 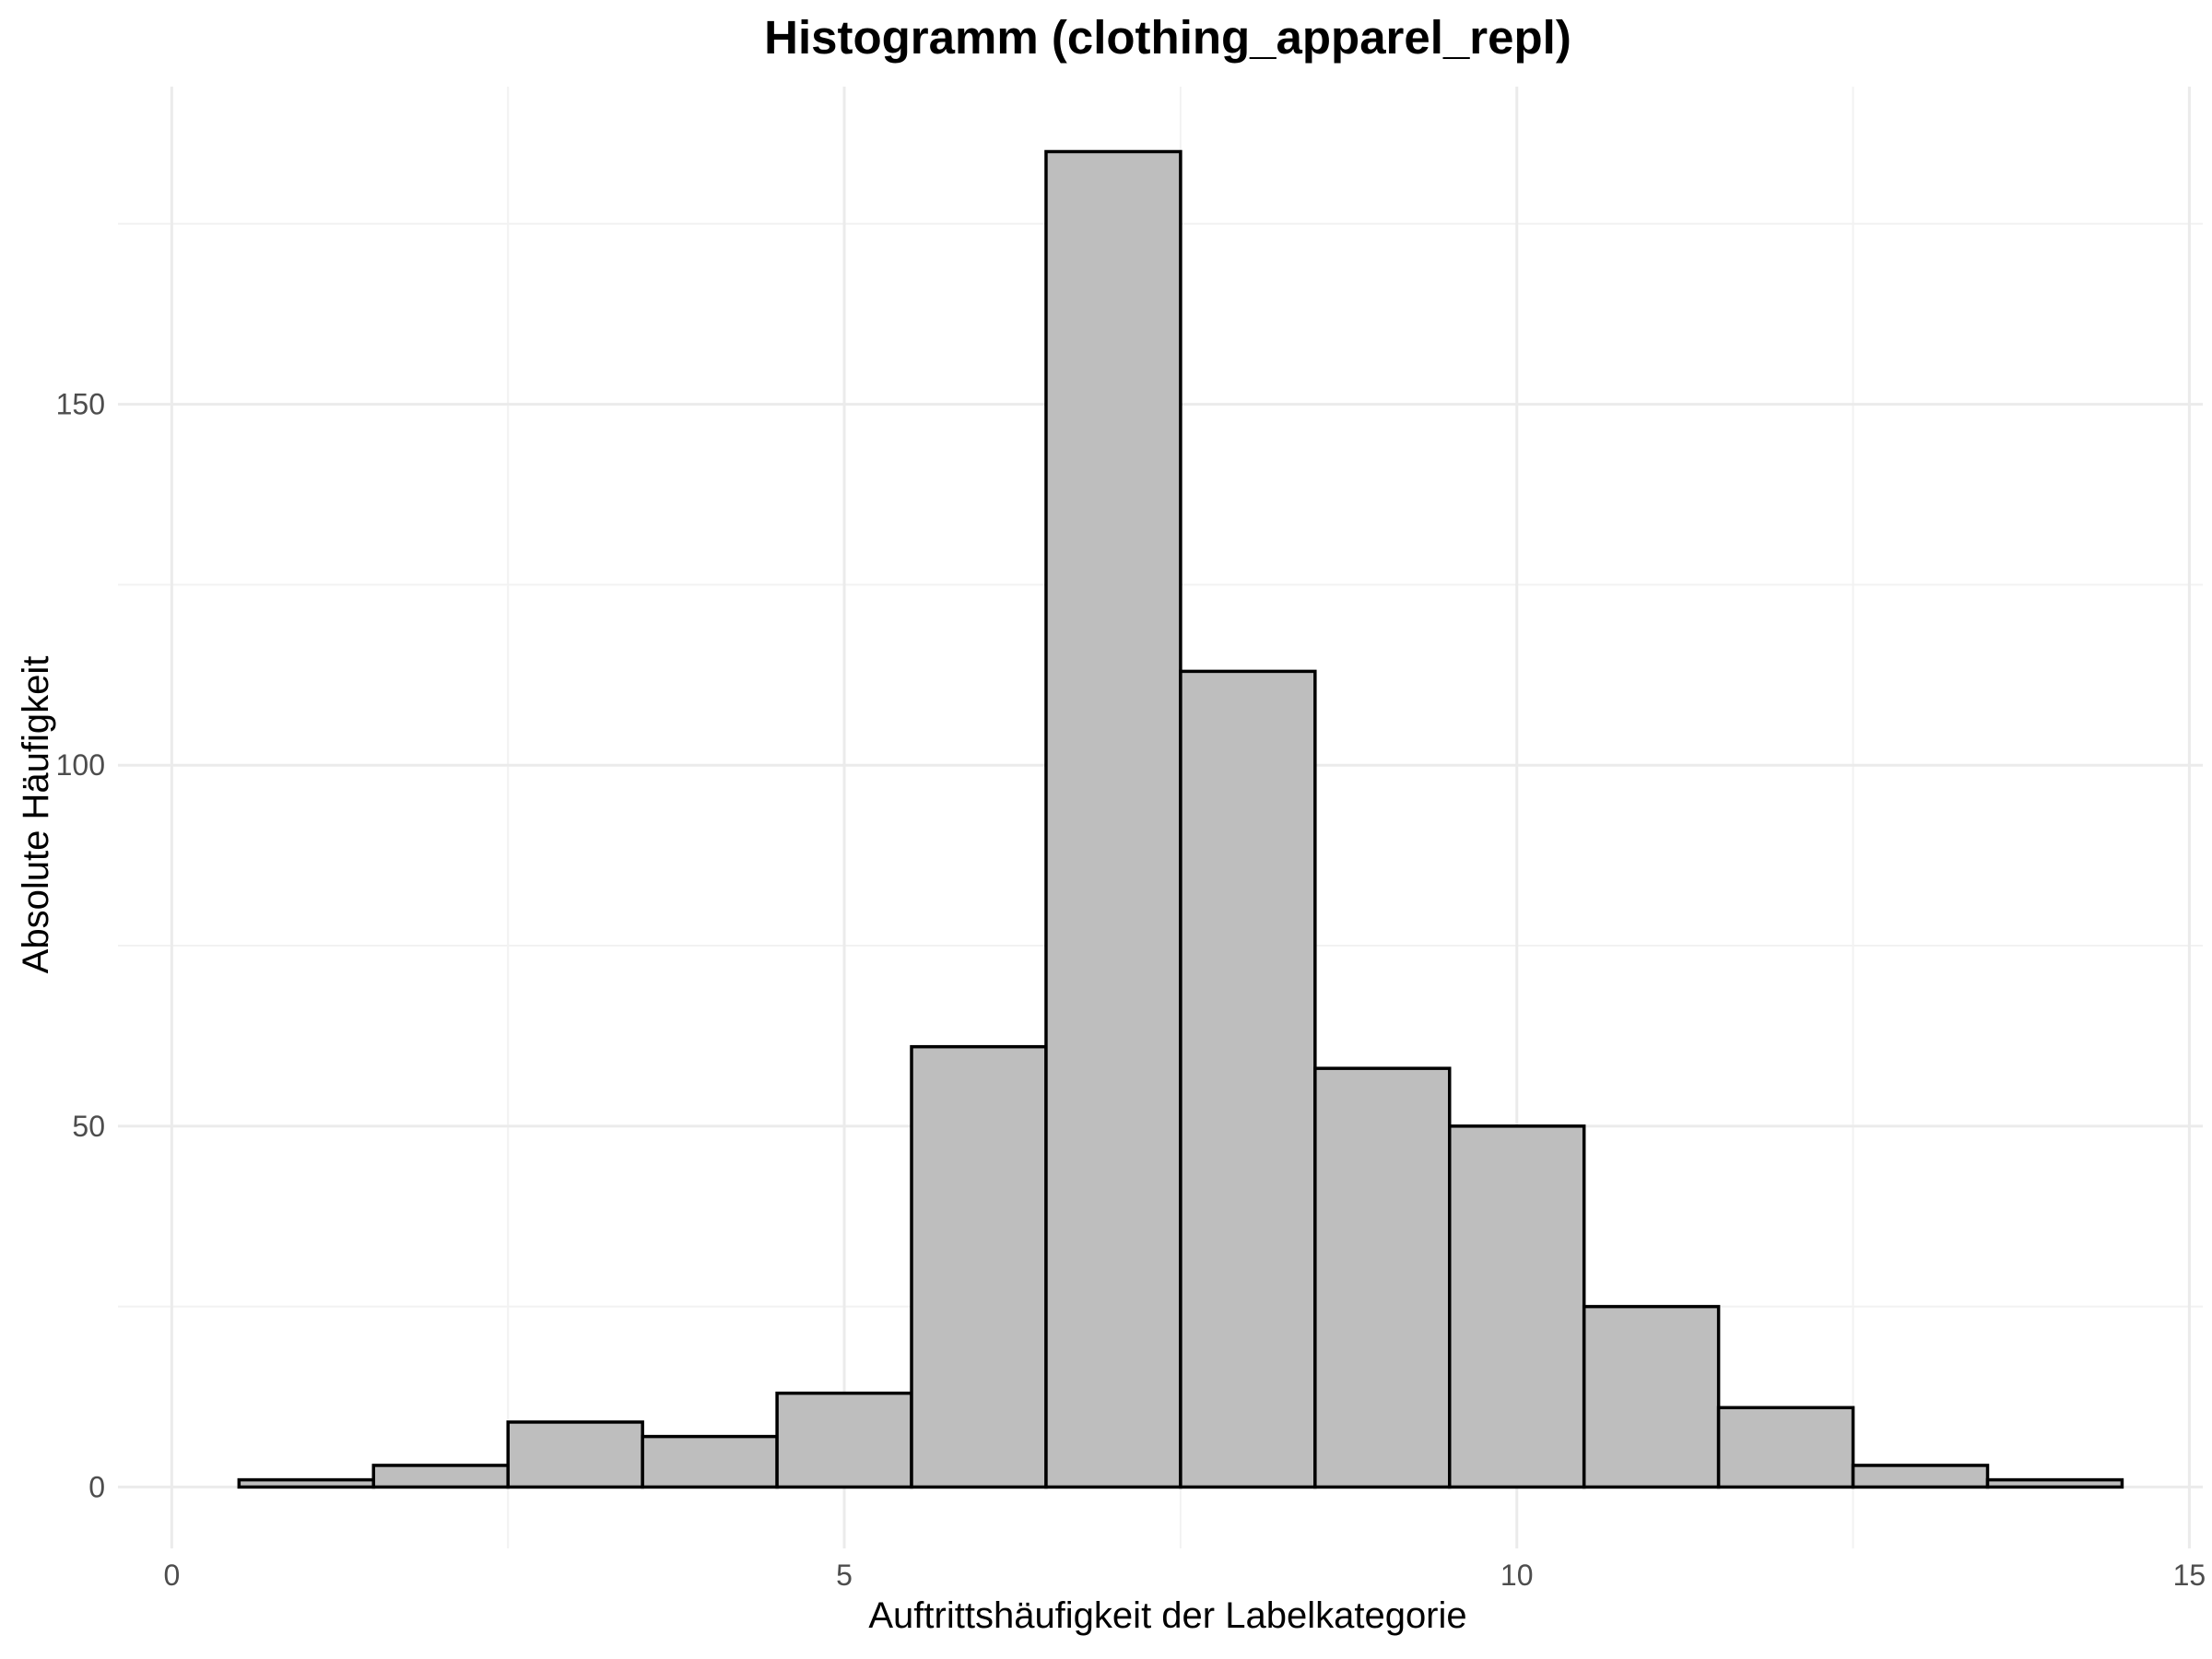 I want to click on x-tick-label: 15, so click(x=2189, y=1575).